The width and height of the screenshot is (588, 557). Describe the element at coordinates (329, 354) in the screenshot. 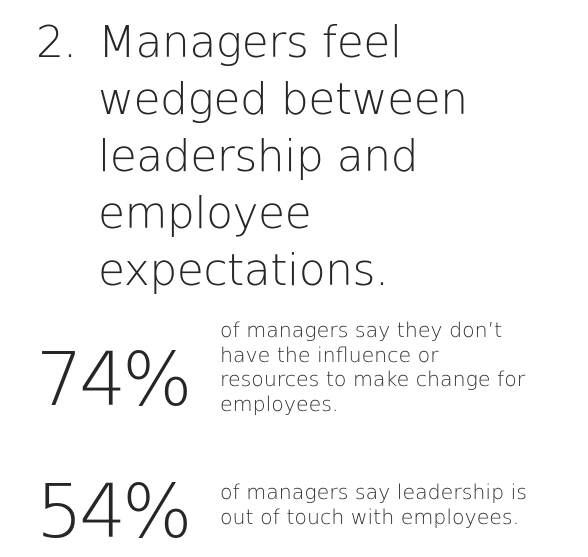

I see `stat-description-line: have the influence or` at that location.